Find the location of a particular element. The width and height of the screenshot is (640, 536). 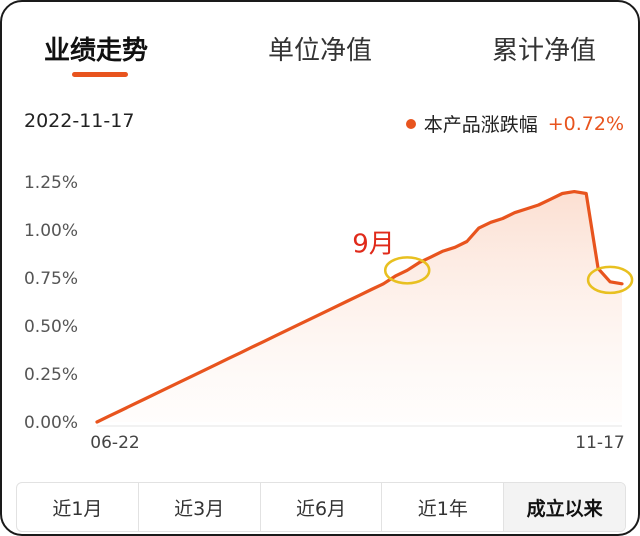

tab-performance: 业绩走势 is located at coordinates (96, 51).